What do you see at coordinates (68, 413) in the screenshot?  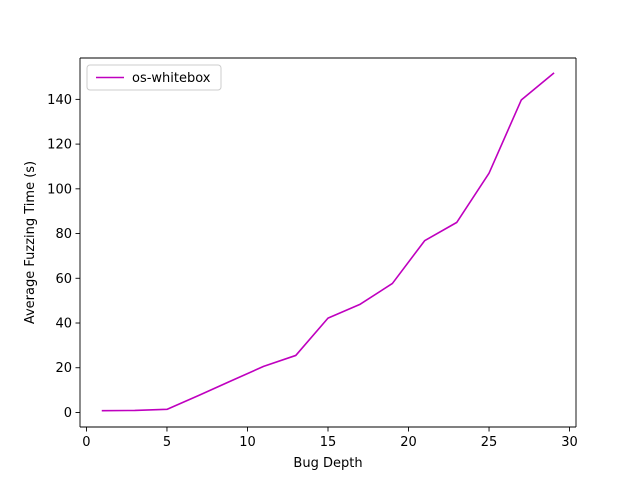 I see `y-tick-label: 0` at bounding box center [68, 413].